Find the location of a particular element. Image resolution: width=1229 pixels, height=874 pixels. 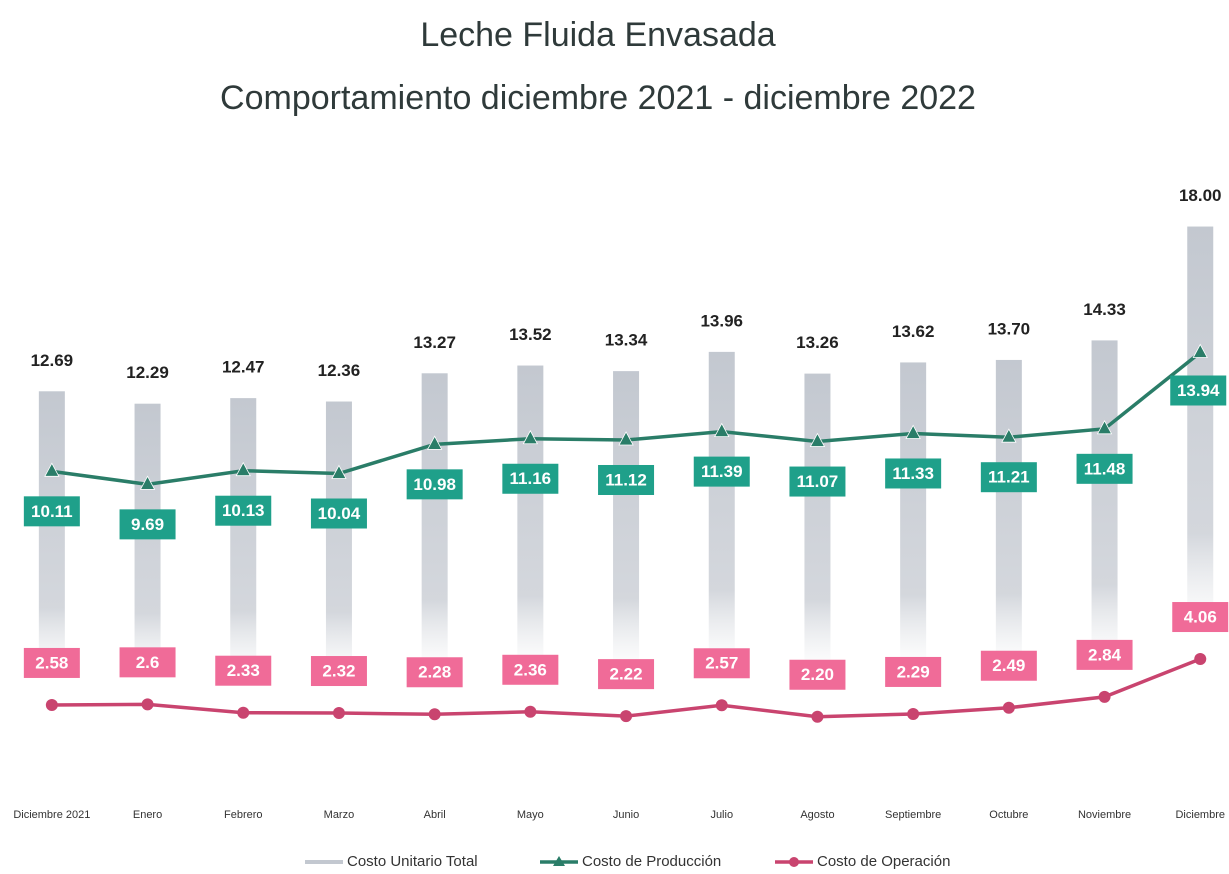

bar-value-label: 13.26 is located at coordinates (817, 342).